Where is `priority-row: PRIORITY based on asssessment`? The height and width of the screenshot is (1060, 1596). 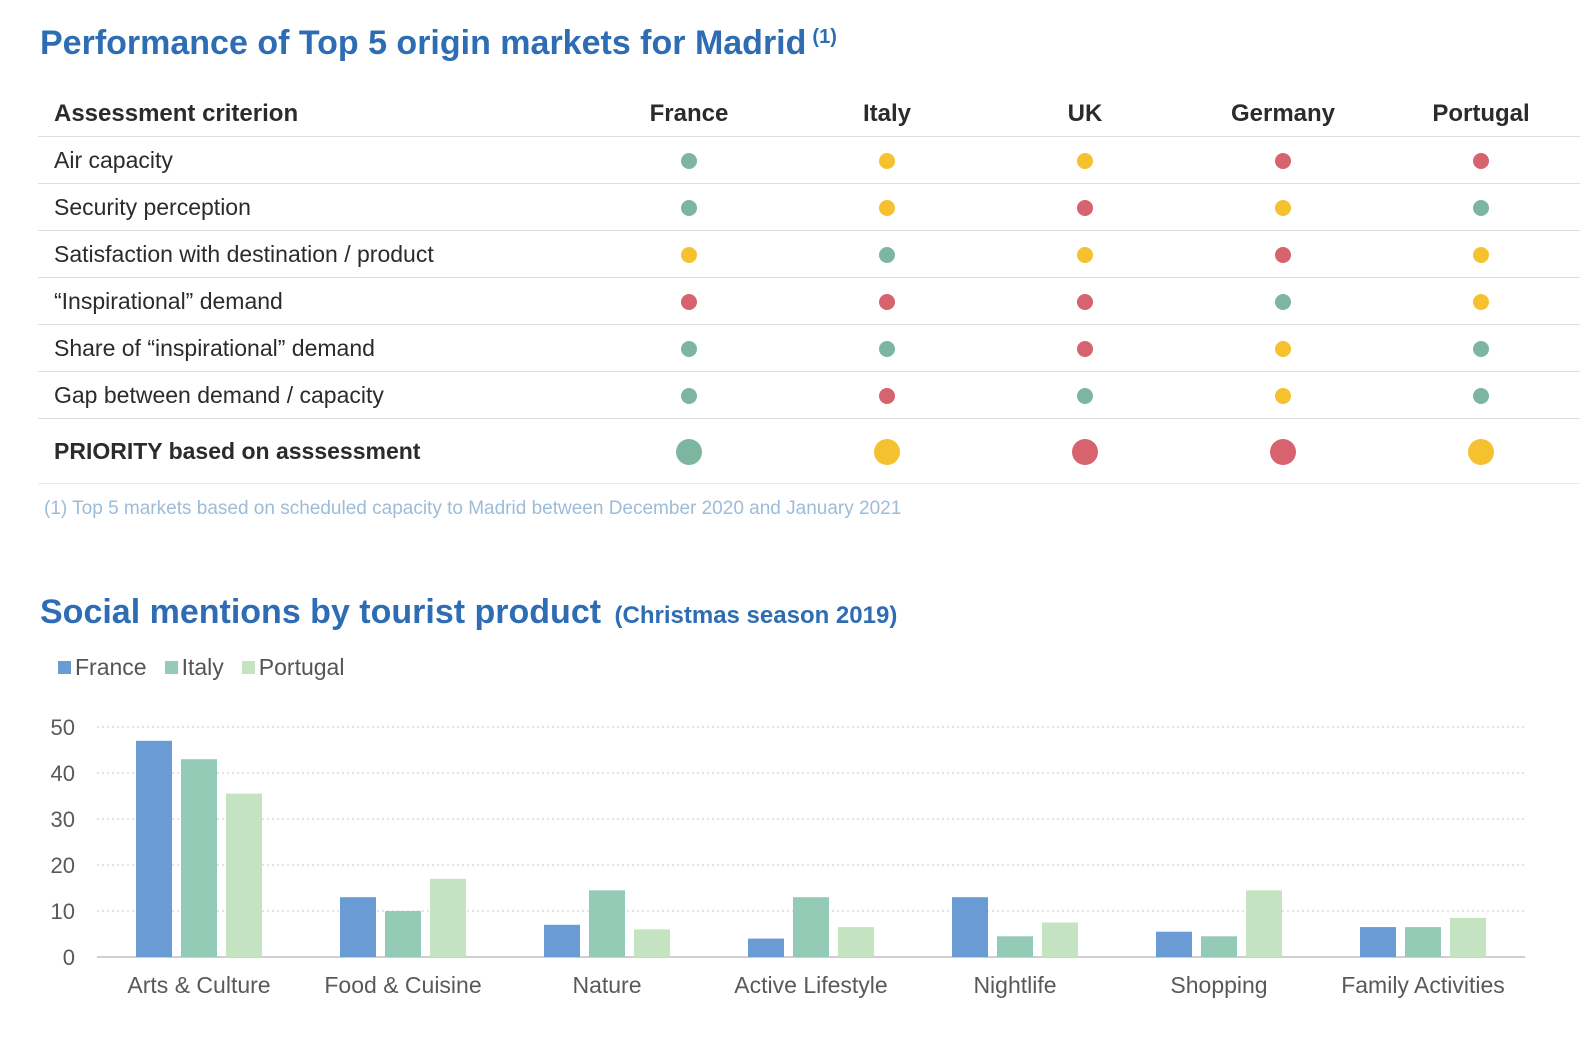 priority-row: PRIORITY based on asssessment is located at coordinates (809, 451).